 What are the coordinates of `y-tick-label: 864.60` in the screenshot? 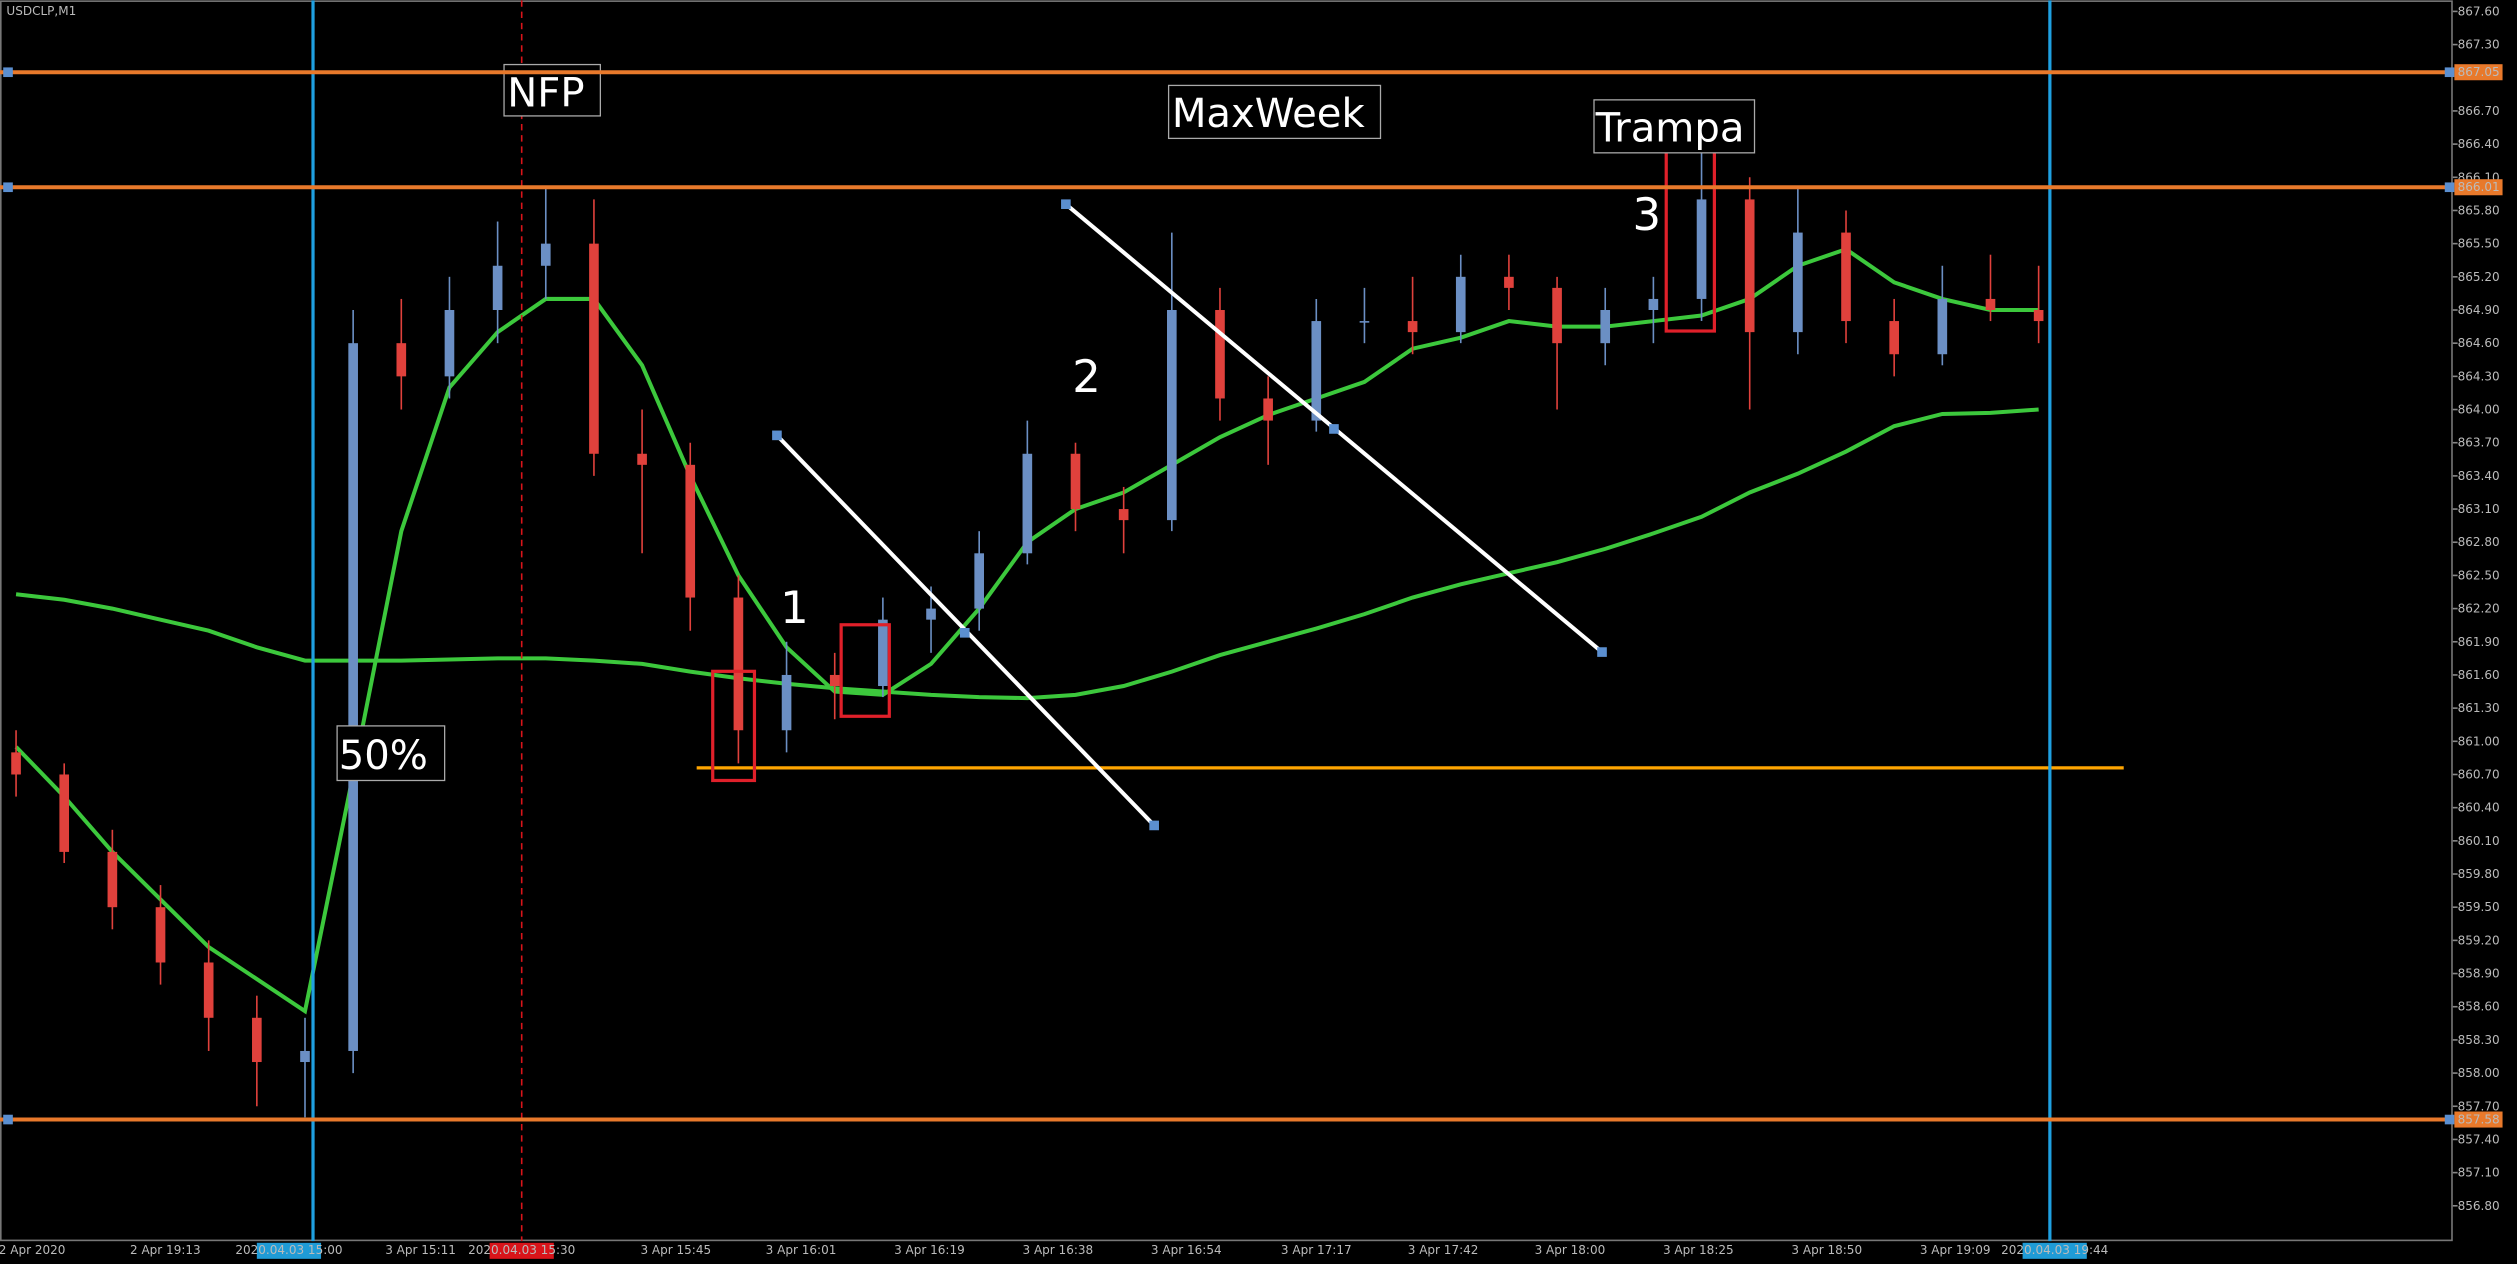 It's located at (2479, 343).